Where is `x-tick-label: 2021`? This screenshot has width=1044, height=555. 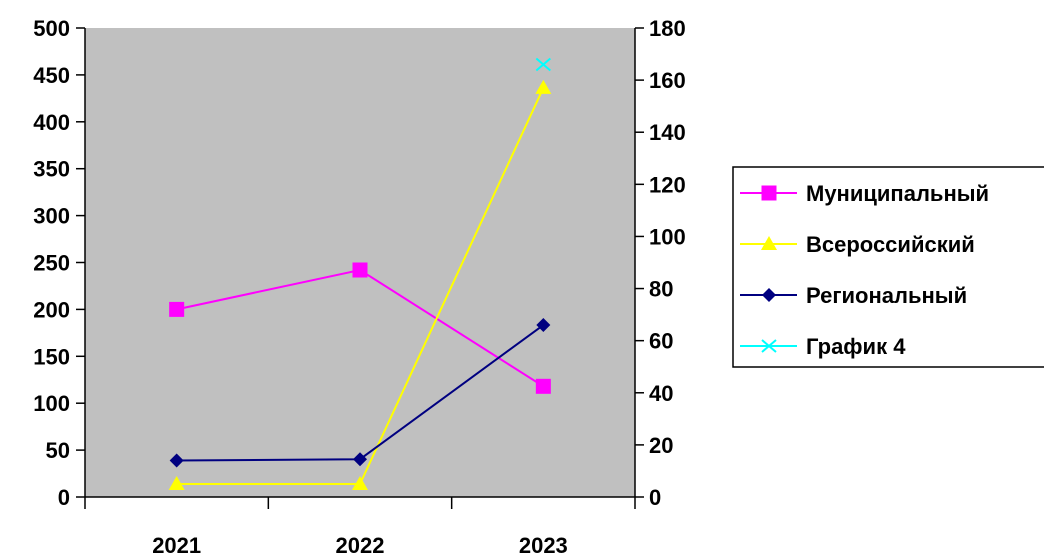
x-tick-label: 2021 is located at coordinates (176, 544).